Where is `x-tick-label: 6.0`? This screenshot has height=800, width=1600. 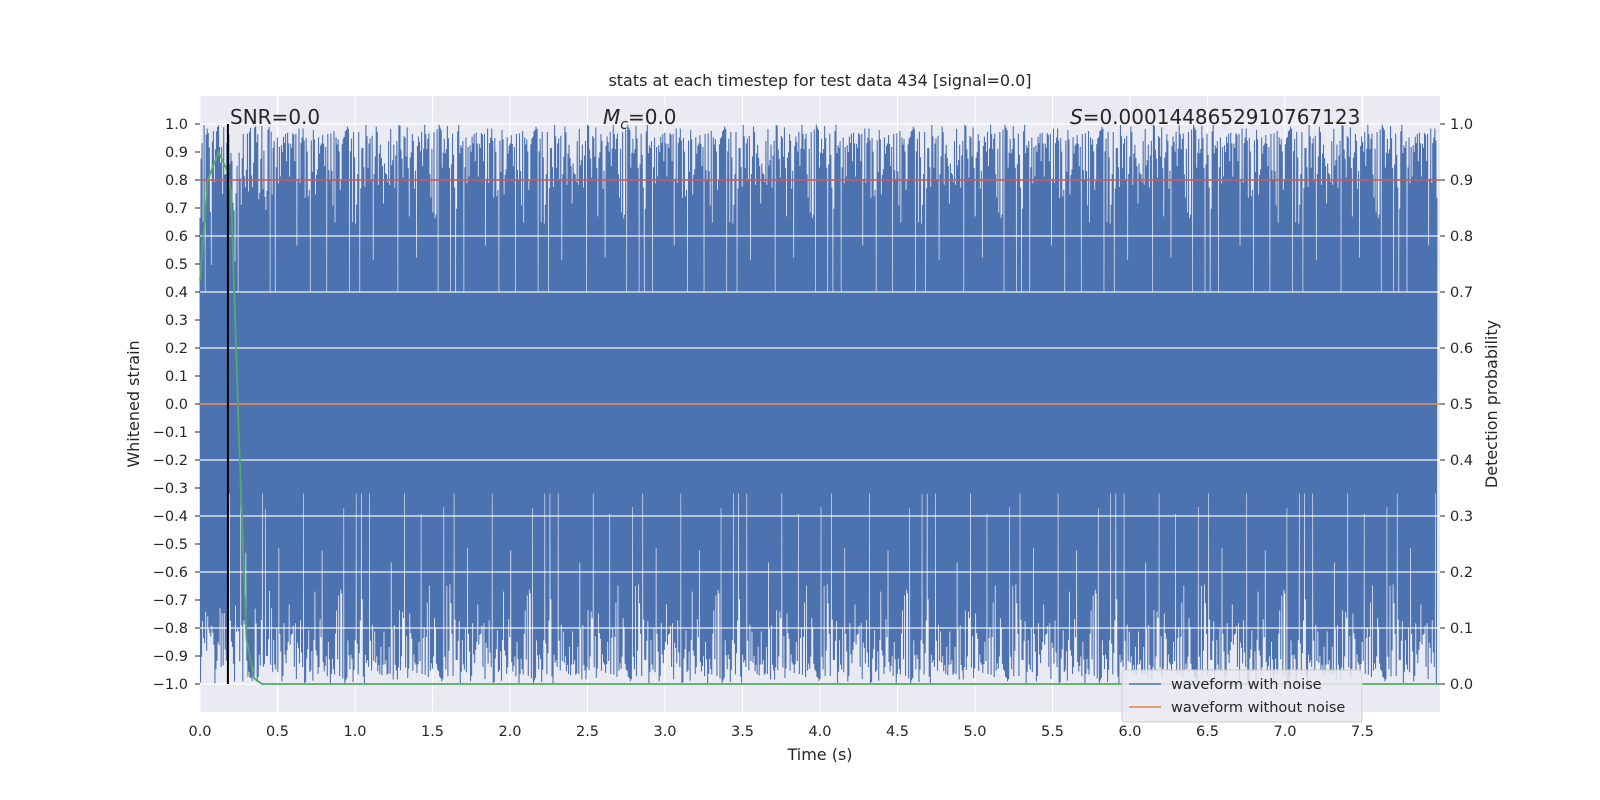 x-tick-label: 6.0 is located at coordinates (1129, 732).